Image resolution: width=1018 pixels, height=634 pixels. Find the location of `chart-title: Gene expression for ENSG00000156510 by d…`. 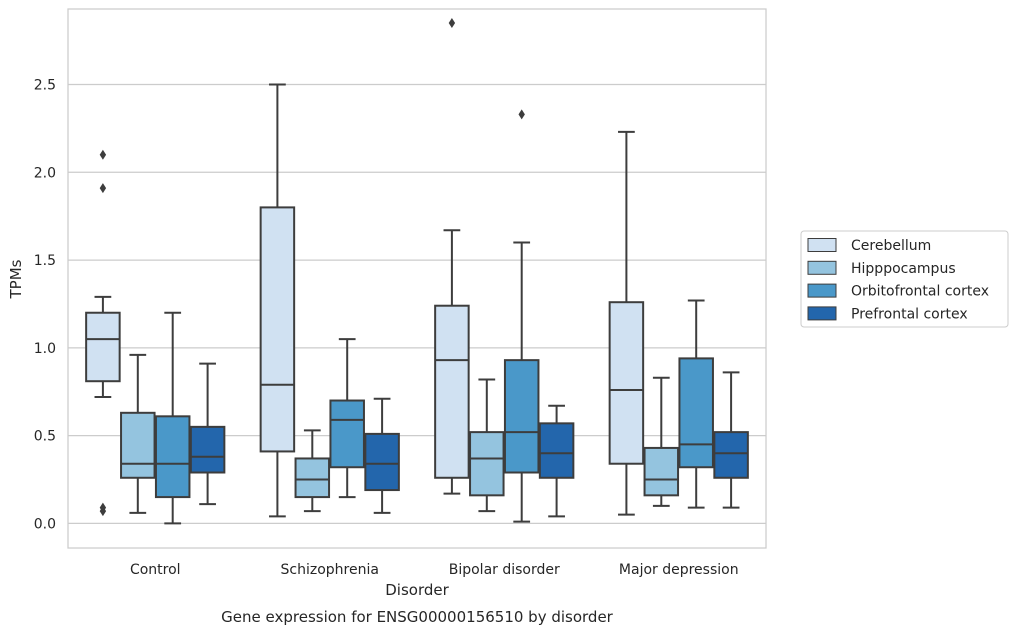

chart-title: Gene expression for ENSG00000156510 by d… is located at coordinates (417, 617).